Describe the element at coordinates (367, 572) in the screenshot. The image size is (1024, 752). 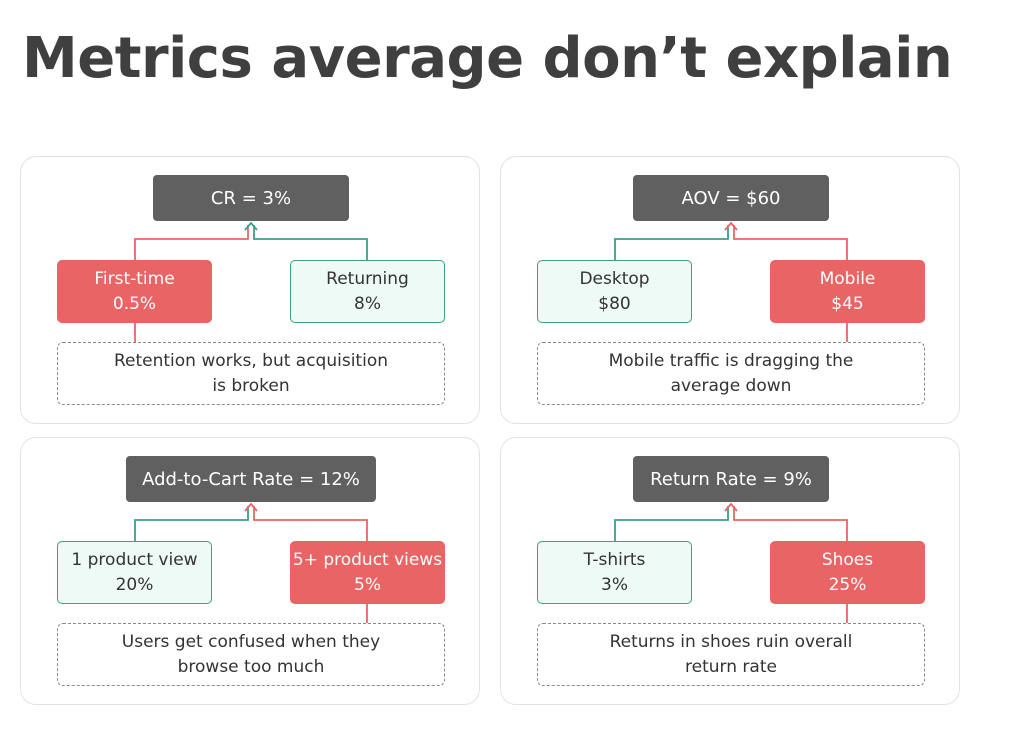
I see `segment-right: 5+ product views 5%` at that location.